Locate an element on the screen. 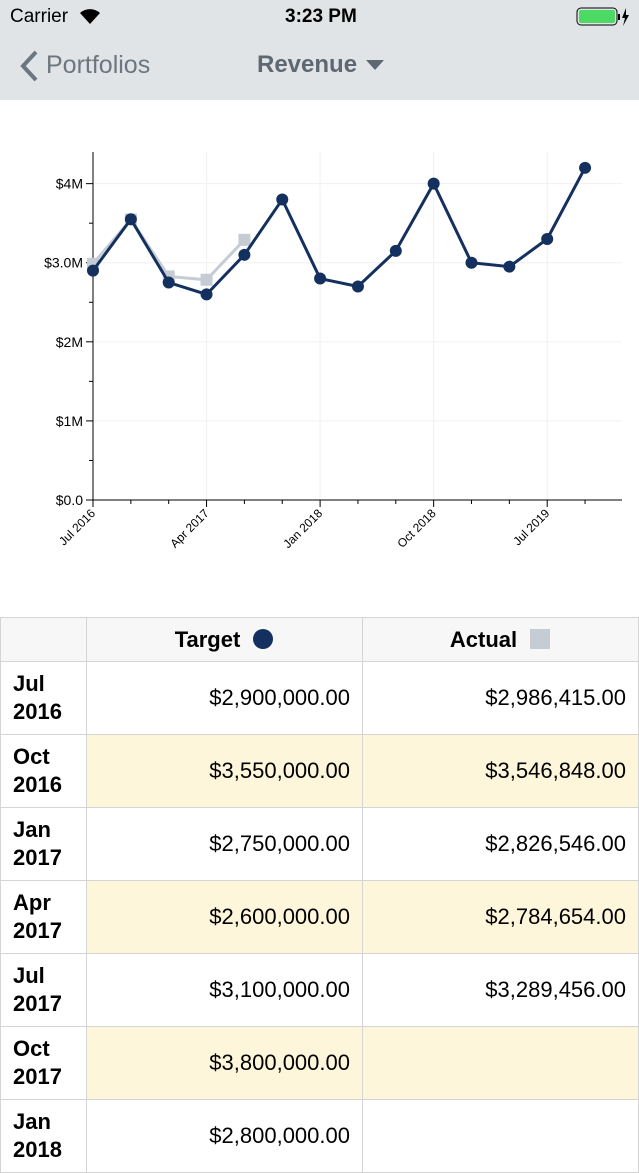 The width and height of the screenshot is (639, 1173). time: 3:23 PM is located at coordinates (321, 16).